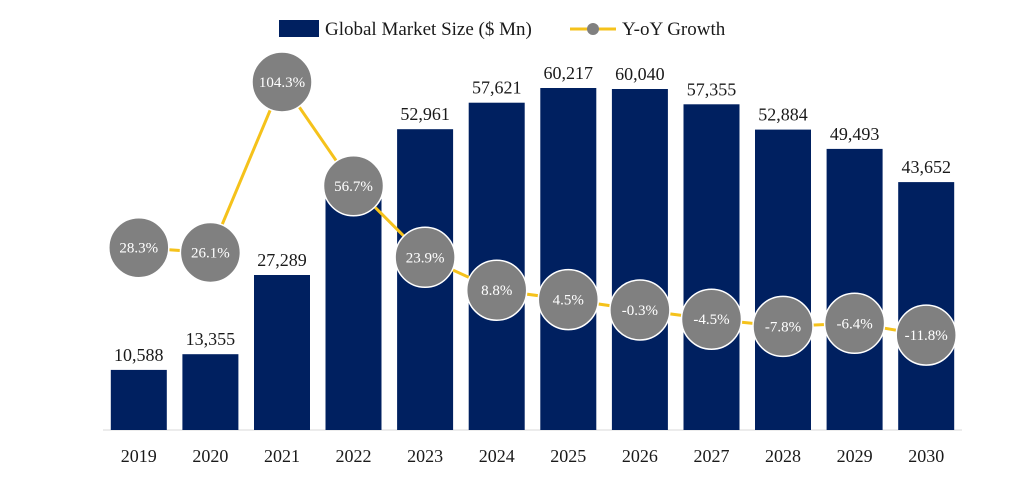  I want to click on growth-marker-2022, so click(353, 186).